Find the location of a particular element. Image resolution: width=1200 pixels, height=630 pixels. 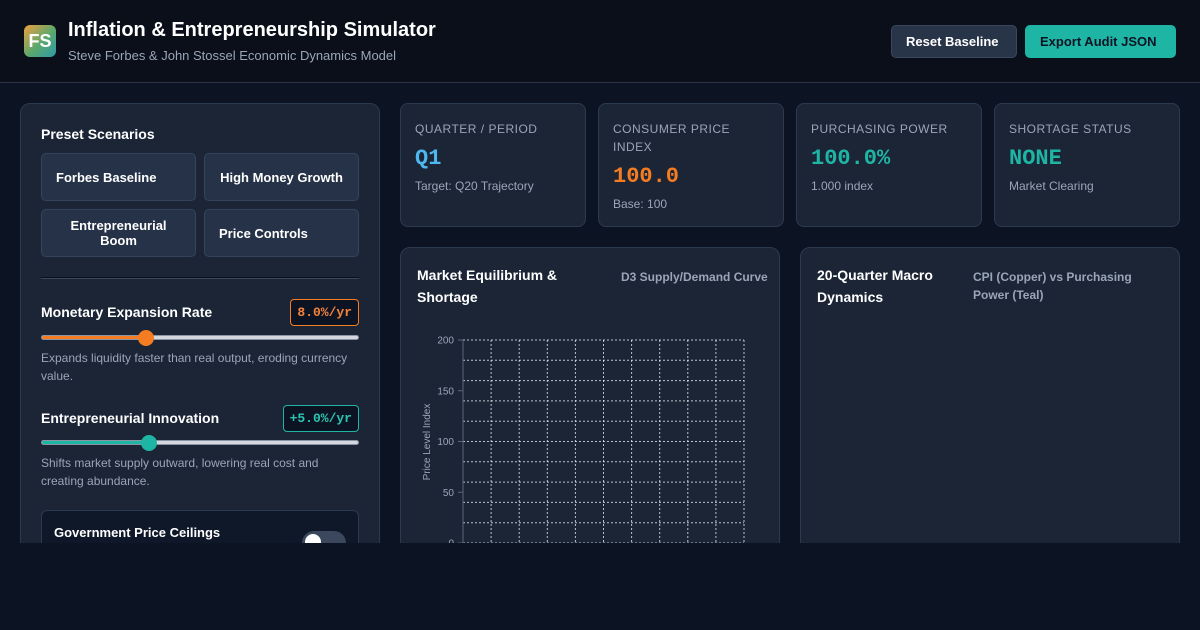

stat-sub: 1.000 index is located at coordinates (842, 186).